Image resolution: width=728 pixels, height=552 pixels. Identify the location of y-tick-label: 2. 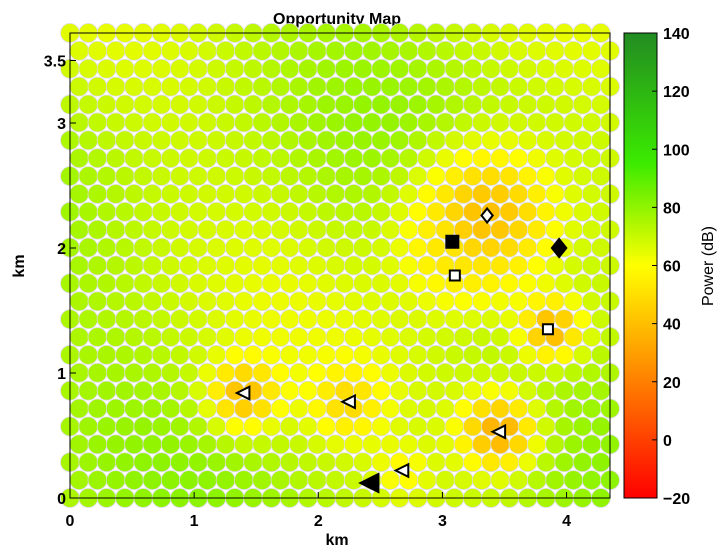
(61, 249).